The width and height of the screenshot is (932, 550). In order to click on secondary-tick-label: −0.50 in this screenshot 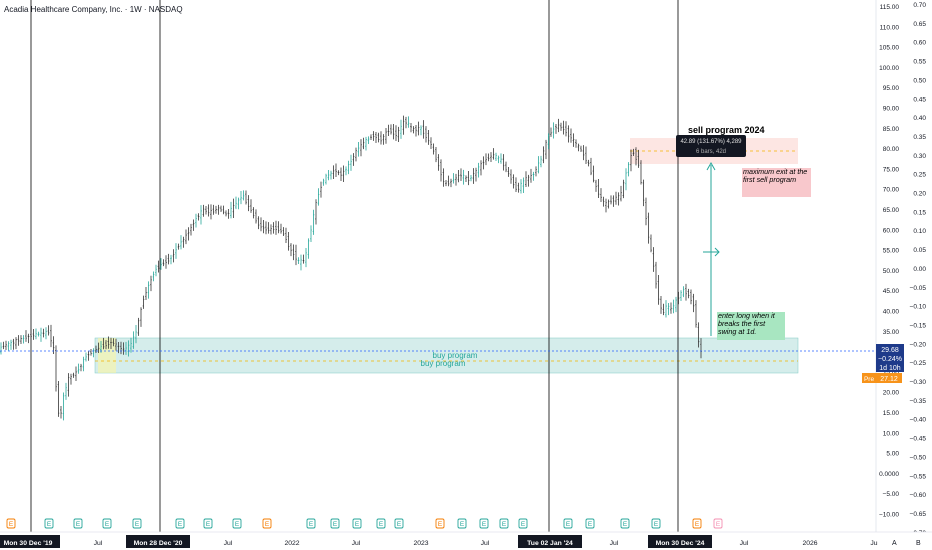, I will do `click(918, 457)`.